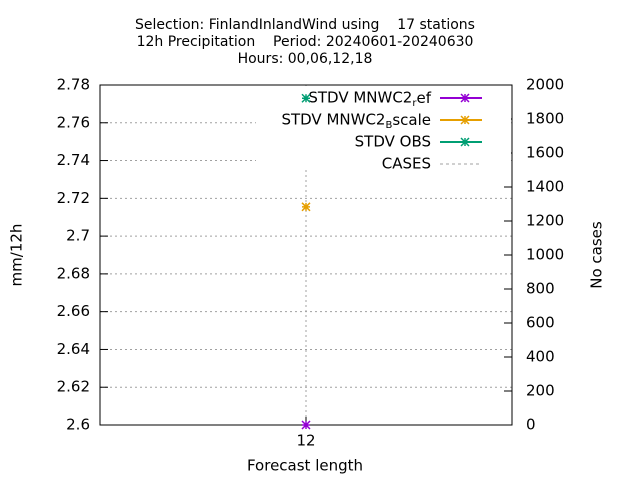 The width and height of the screenshot is (640, 480). Describe the element at coordinates (597, 255) in the screenshot. I see `y2-axis-label: No cases` at that location.